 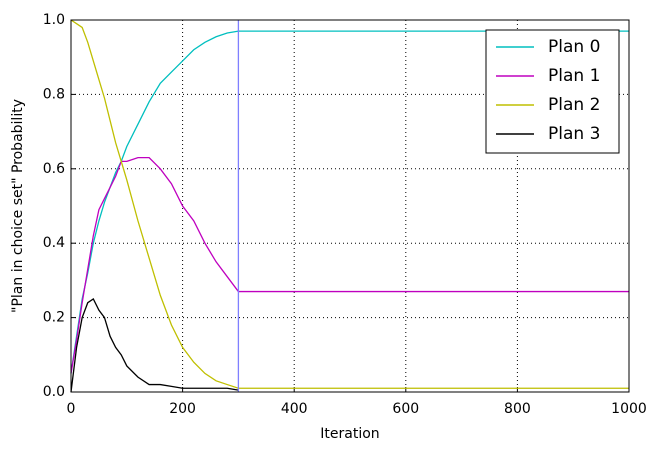 What do you see at coordinates (574, 105) in the screenshot?
I see `legend-label: Plan 2` at bounding box center [574, 105].